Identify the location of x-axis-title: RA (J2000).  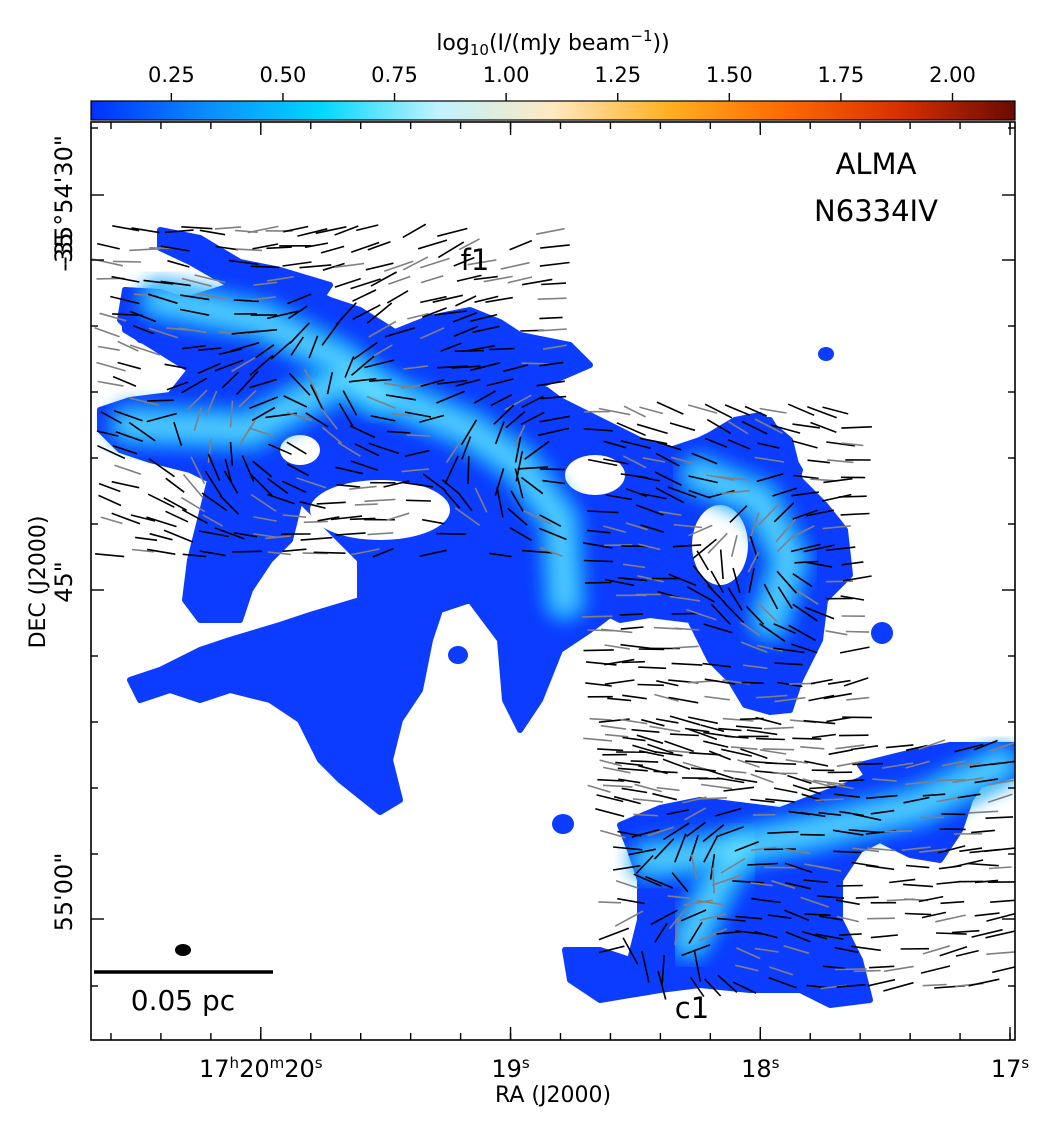
(553, 1095).